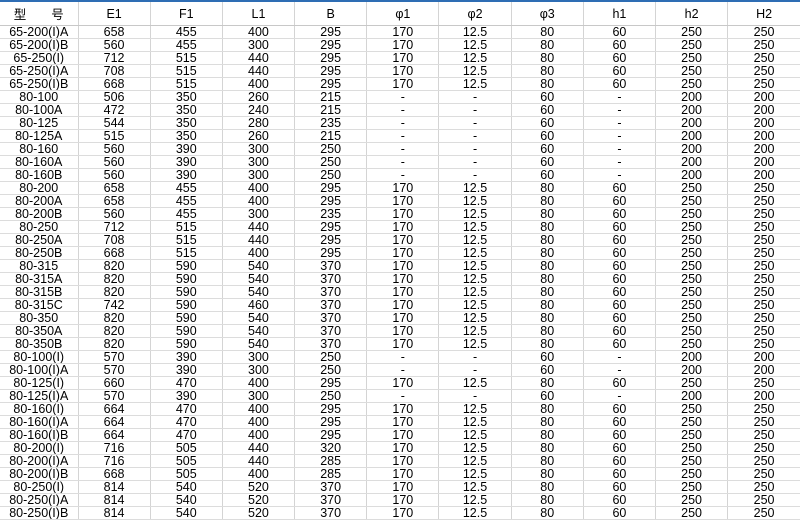  Describe the element at coordinates (39, 123) in the screenshot. I see `model-cell: 80-125` at that location.